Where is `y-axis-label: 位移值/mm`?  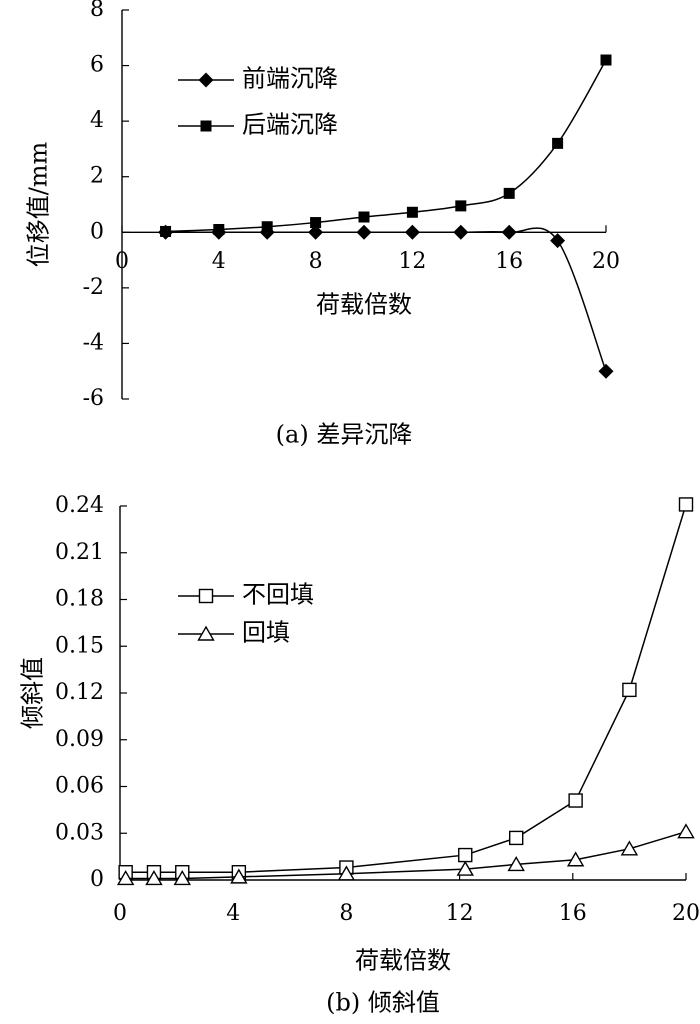 y-axis-label: 位移值/mm is located at coordinates (39, 204).